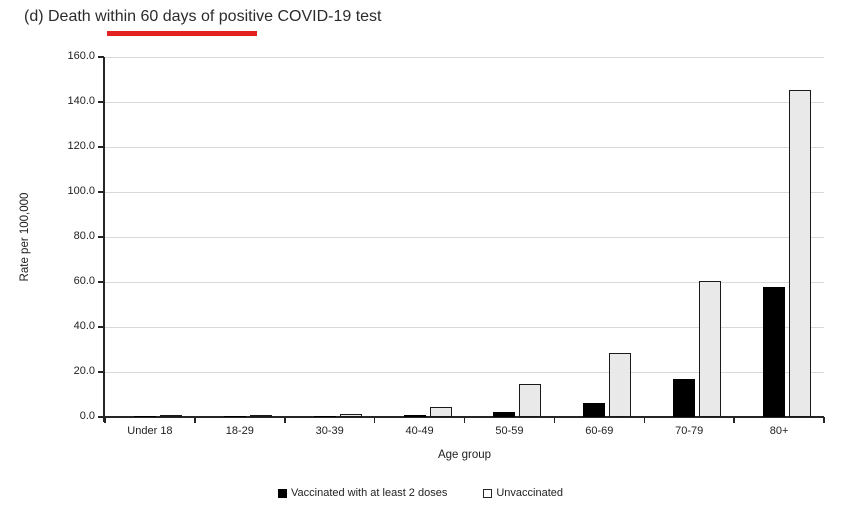 Image resolution: width=841 pixels, height=514 pixels. What do you see at coordinates (81, 101) in the screenshot?
I see `y-tick-label: 140.0` at bounding box center [81, 101].